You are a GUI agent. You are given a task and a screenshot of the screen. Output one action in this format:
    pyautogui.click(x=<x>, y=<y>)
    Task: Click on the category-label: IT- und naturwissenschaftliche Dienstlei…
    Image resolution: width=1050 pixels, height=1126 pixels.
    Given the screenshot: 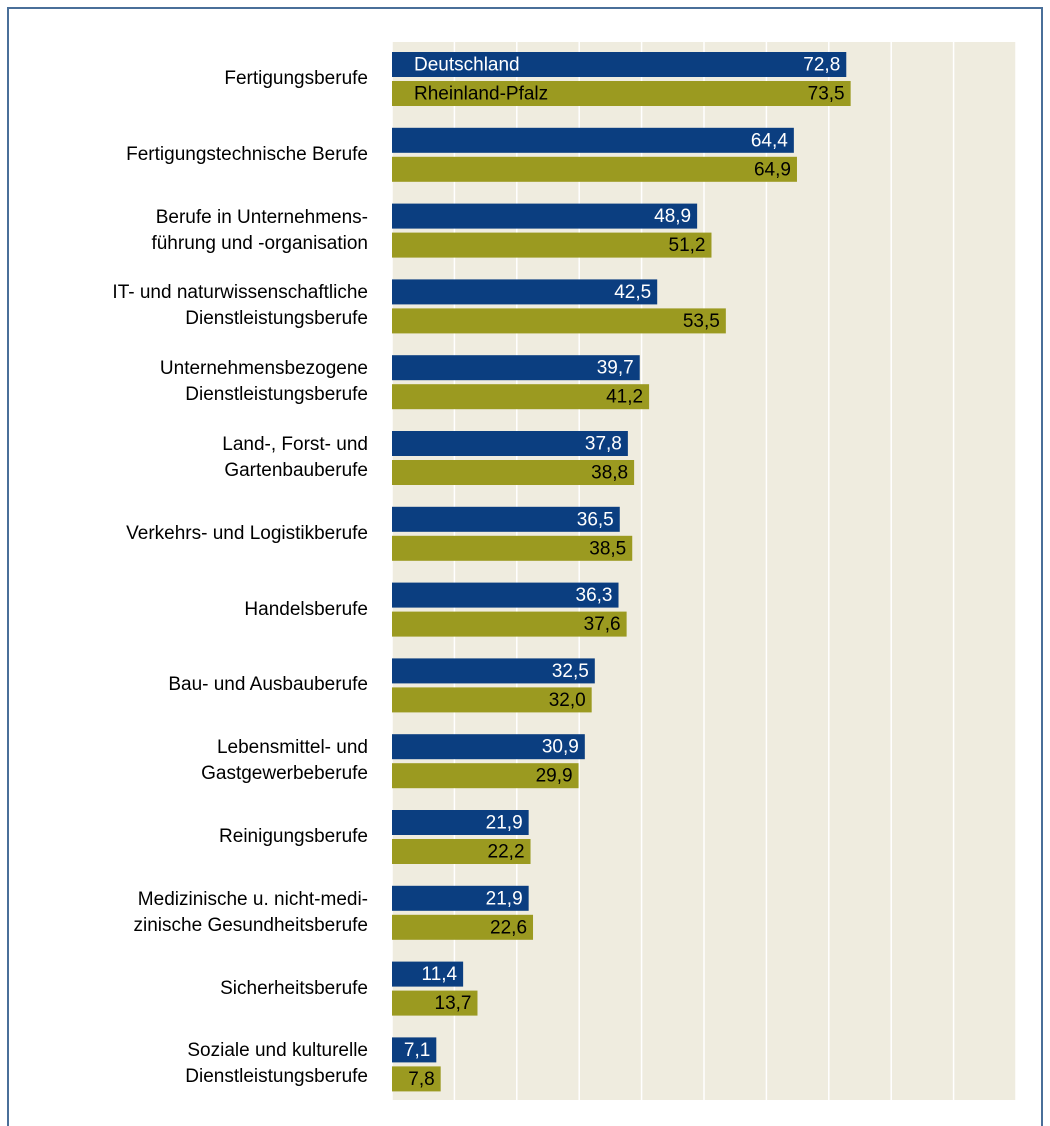 What is the action you would take?
    pyautogui.click(x=240, y=306)
    